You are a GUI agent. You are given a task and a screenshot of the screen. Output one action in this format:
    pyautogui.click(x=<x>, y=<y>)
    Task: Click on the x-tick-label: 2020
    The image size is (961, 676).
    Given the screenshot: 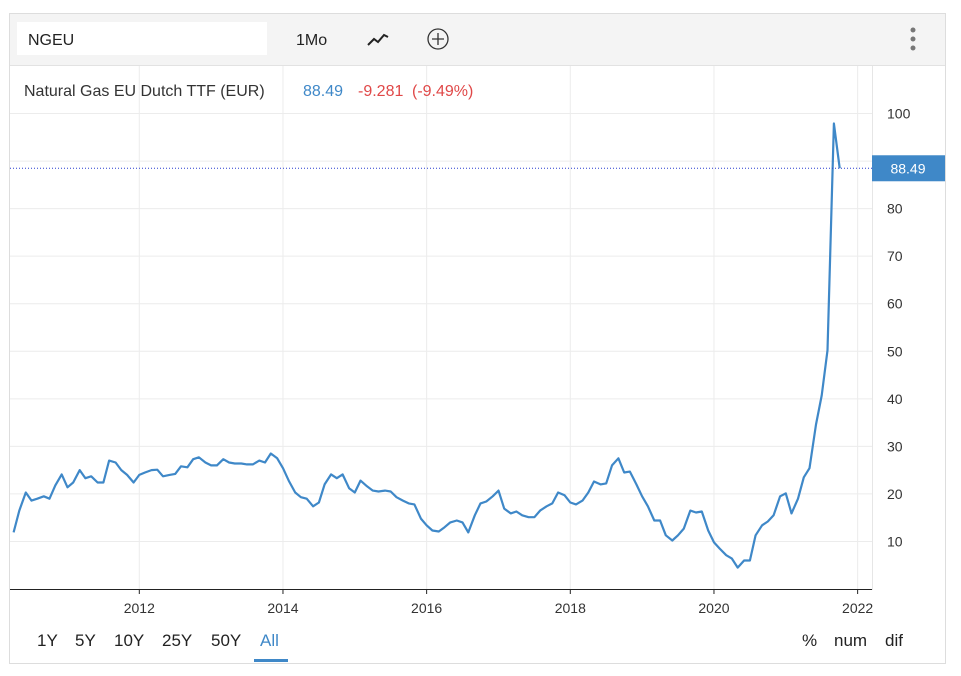 What is the action you would take?
    pyautogui.click(x=713, y=608)
    